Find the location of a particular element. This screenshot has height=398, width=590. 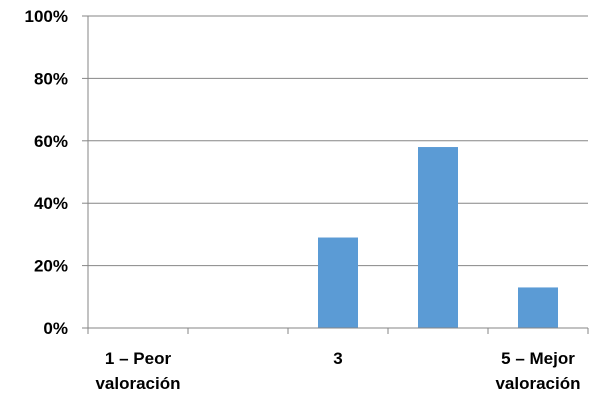

y-tick-label: 100% is located at coordinates (46, 16).